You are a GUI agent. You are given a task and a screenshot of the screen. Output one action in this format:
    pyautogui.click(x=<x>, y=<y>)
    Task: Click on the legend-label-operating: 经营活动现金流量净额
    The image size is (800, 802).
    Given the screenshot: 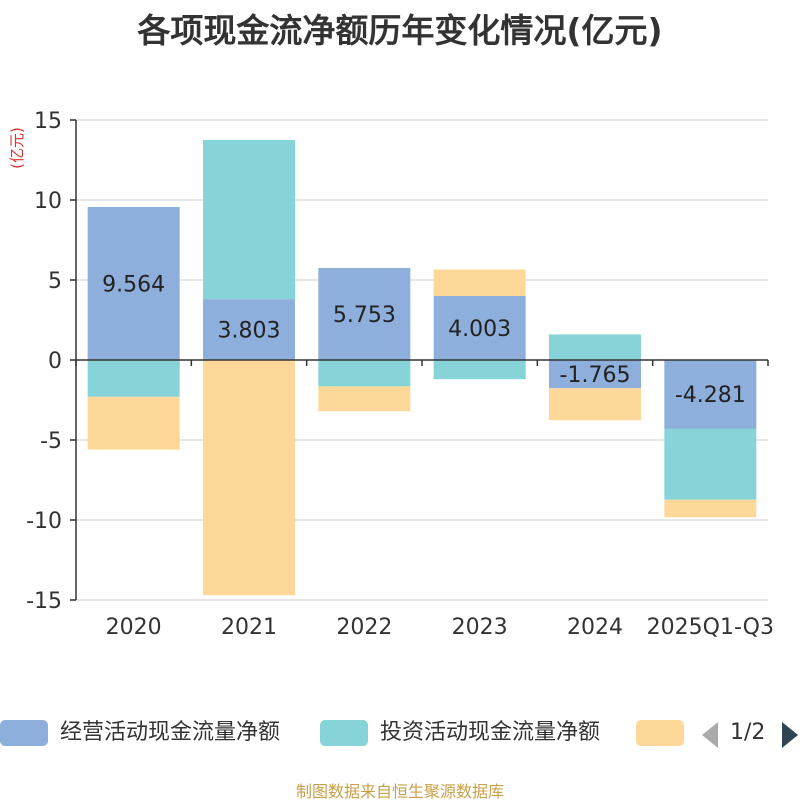 What is the action you would take?
    pyautogui.click(x=170, y=732)
    